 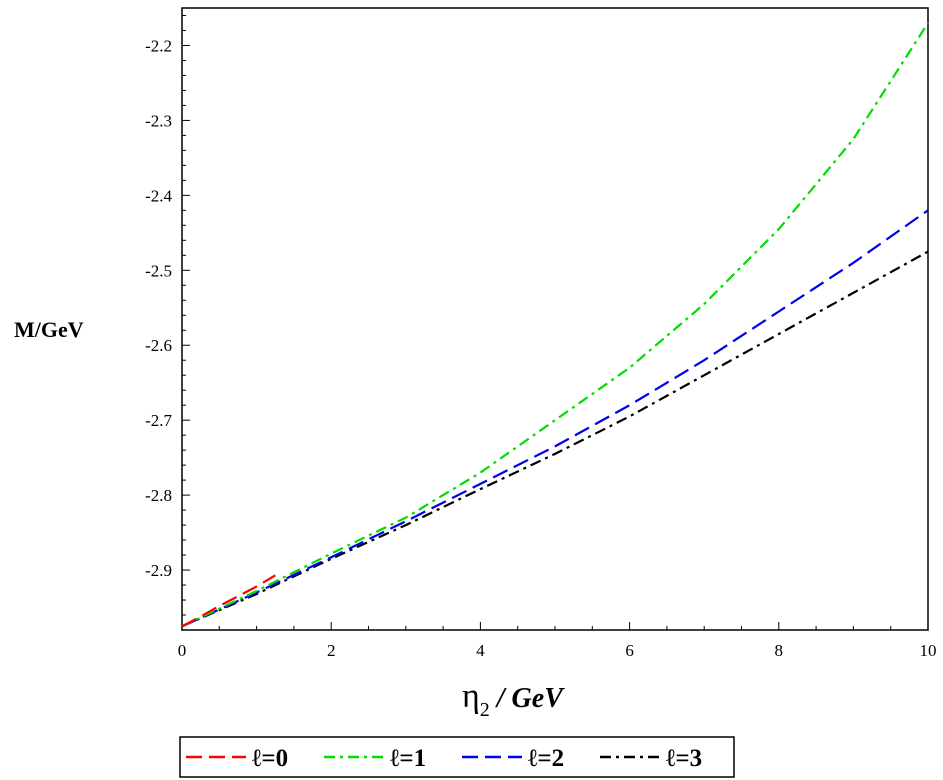 I want to click on x-tick-label: 2, so click(x=331, y=650).